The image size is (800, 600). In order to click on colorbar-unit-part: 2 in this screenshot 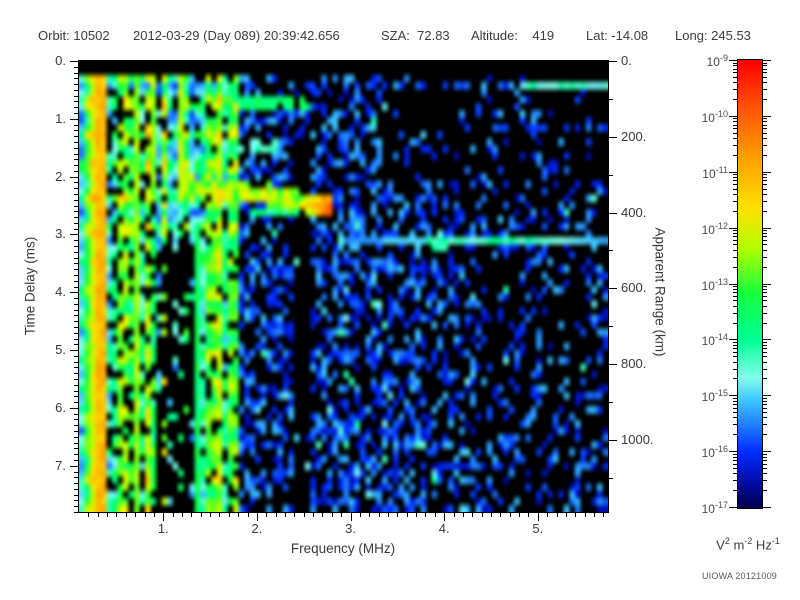, I will do `click(727, 541)`.